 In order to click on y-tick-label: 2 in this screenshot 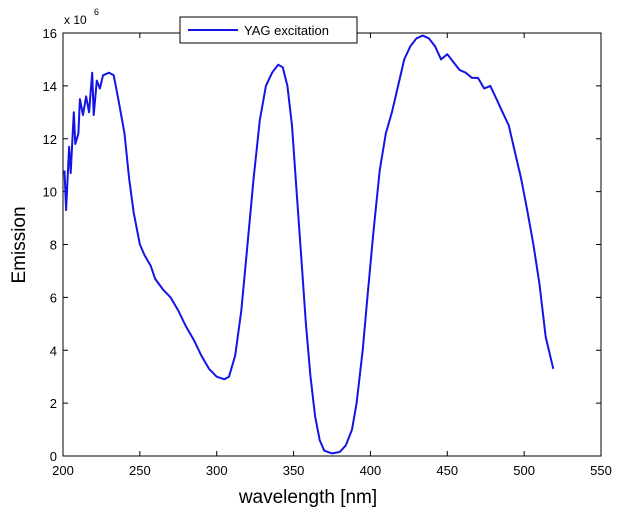, I will do `click(53, 403)`.